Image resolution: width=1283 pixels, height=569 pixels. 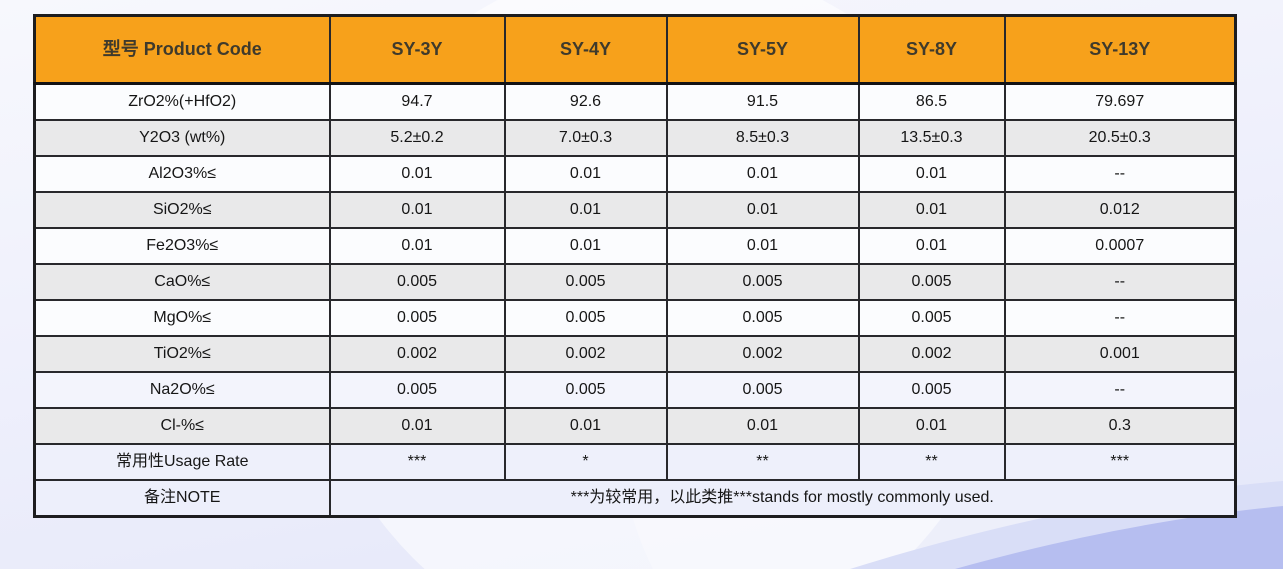 I want to click on table-row: Na2O%≤ 0.005 0.005 0.005 0.005 --, so click(x=635, y=390).